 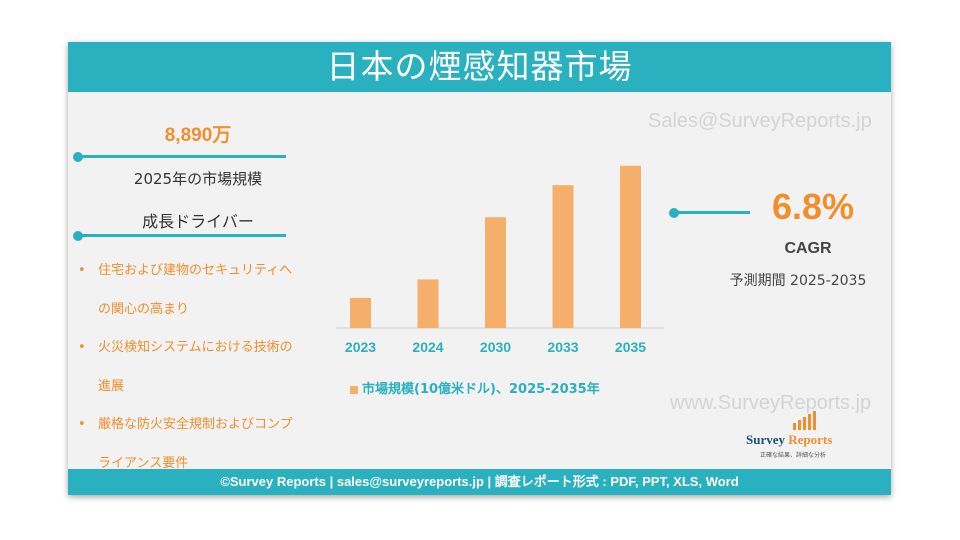 What do you see at coordinates (793, 455) in the screenshot?
I see `logo-tagline: 正確な結果、詳細な分析` at bounding box center [793, 455].